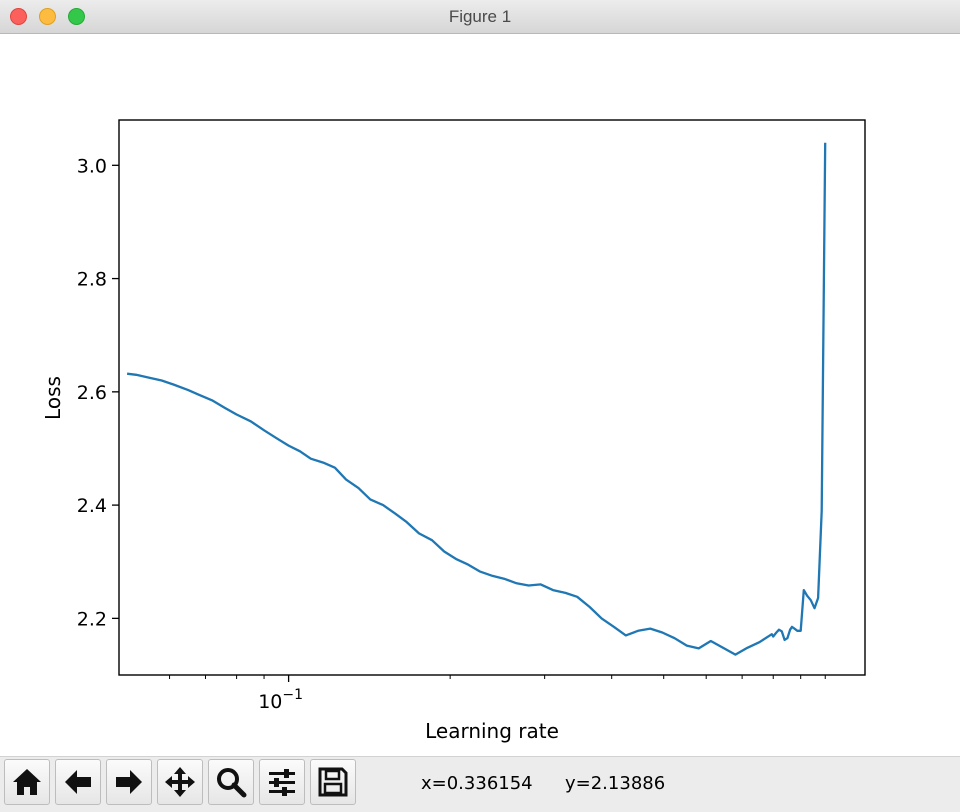  I want to click on floppy-disk-icon, so click(333, 782).